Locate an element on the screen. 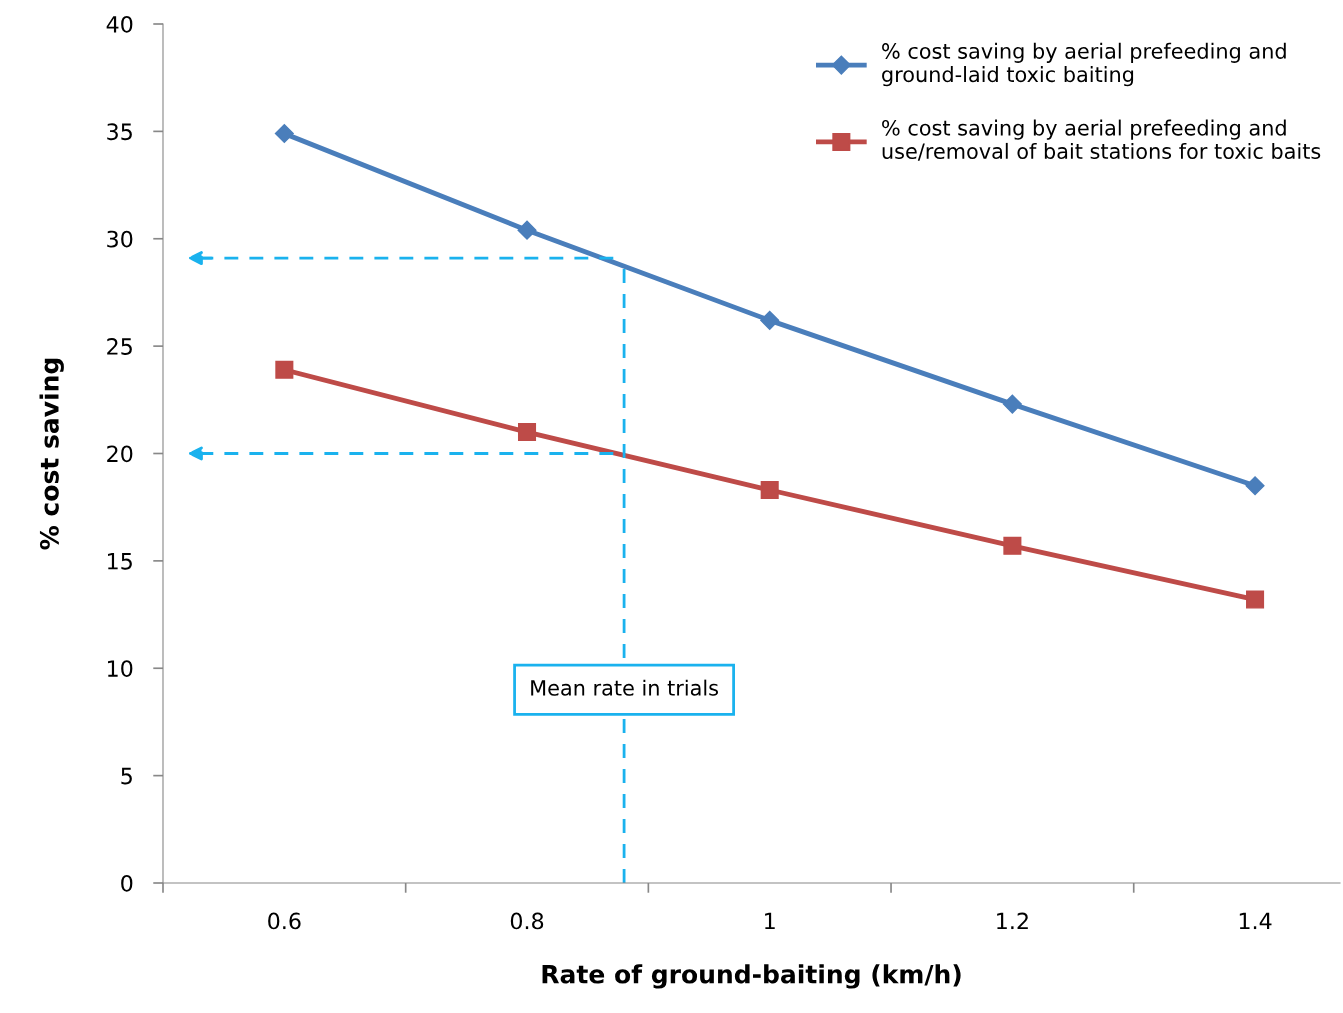  y-tick-label: 40 is located at coordinates (119, 24).